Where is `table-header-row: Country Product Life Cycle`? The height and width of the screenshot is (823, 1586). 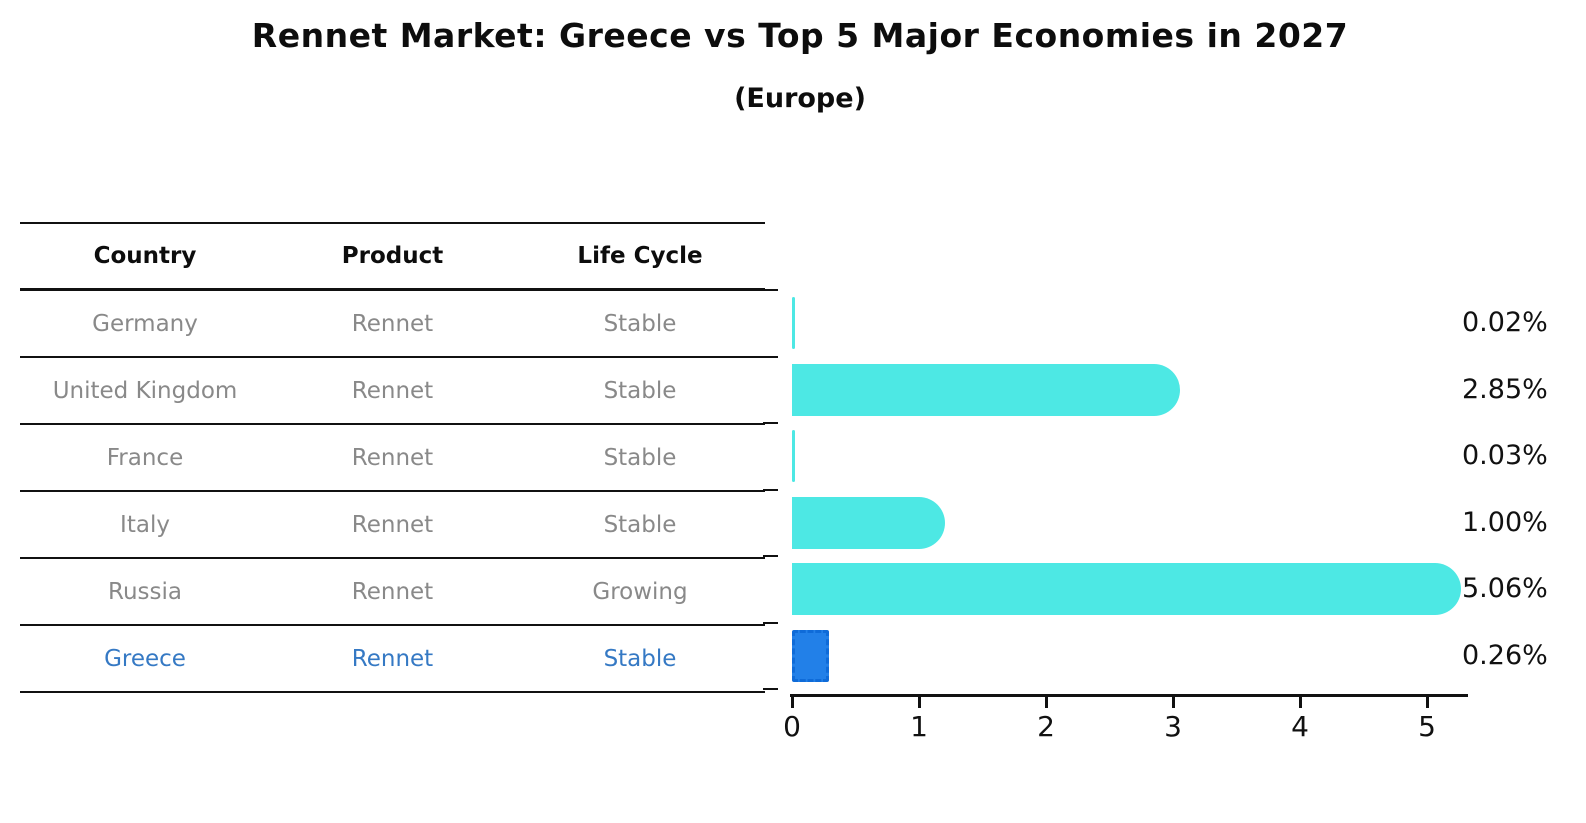
table-header-row: Country Product Life Cycle is located at coordinates (392, 257).